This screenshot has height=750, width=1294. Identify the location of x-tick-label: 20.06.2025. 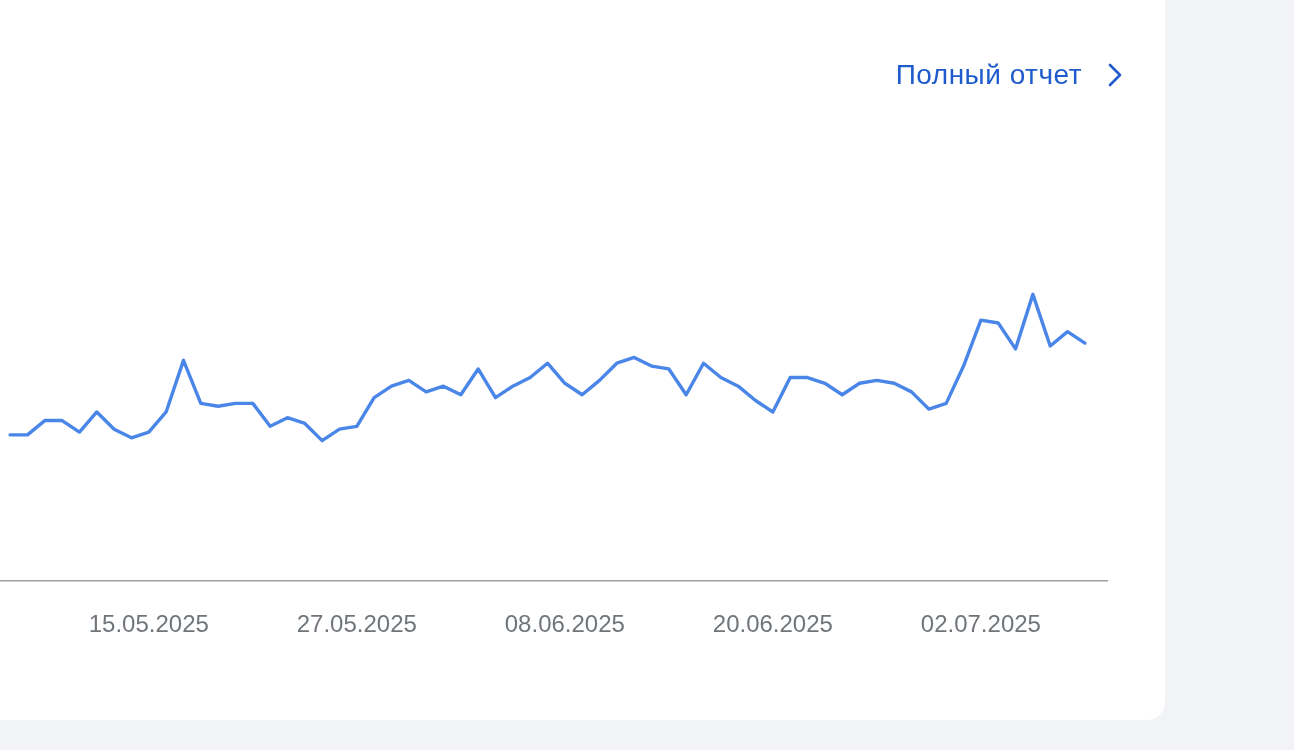
(772, 624).